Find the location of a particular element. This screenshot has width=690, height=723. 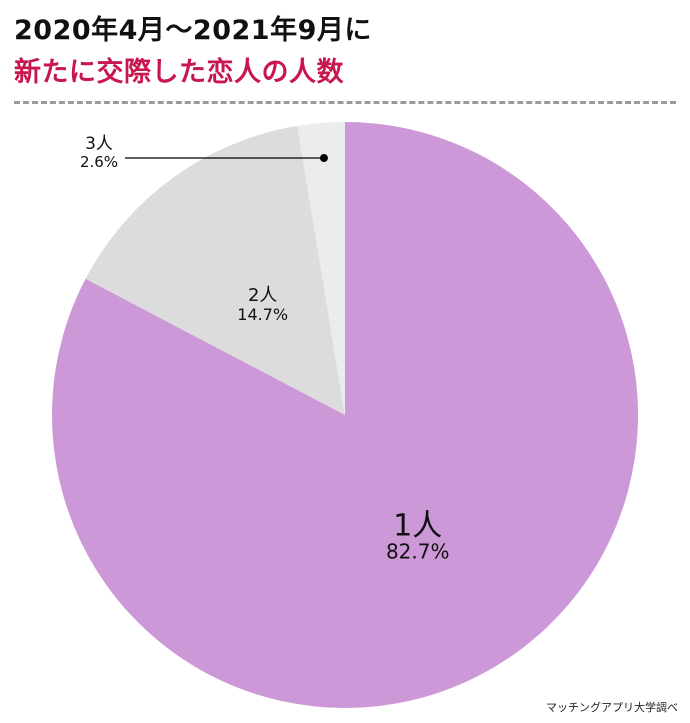

title-divider is located at coordinates (345, 102).